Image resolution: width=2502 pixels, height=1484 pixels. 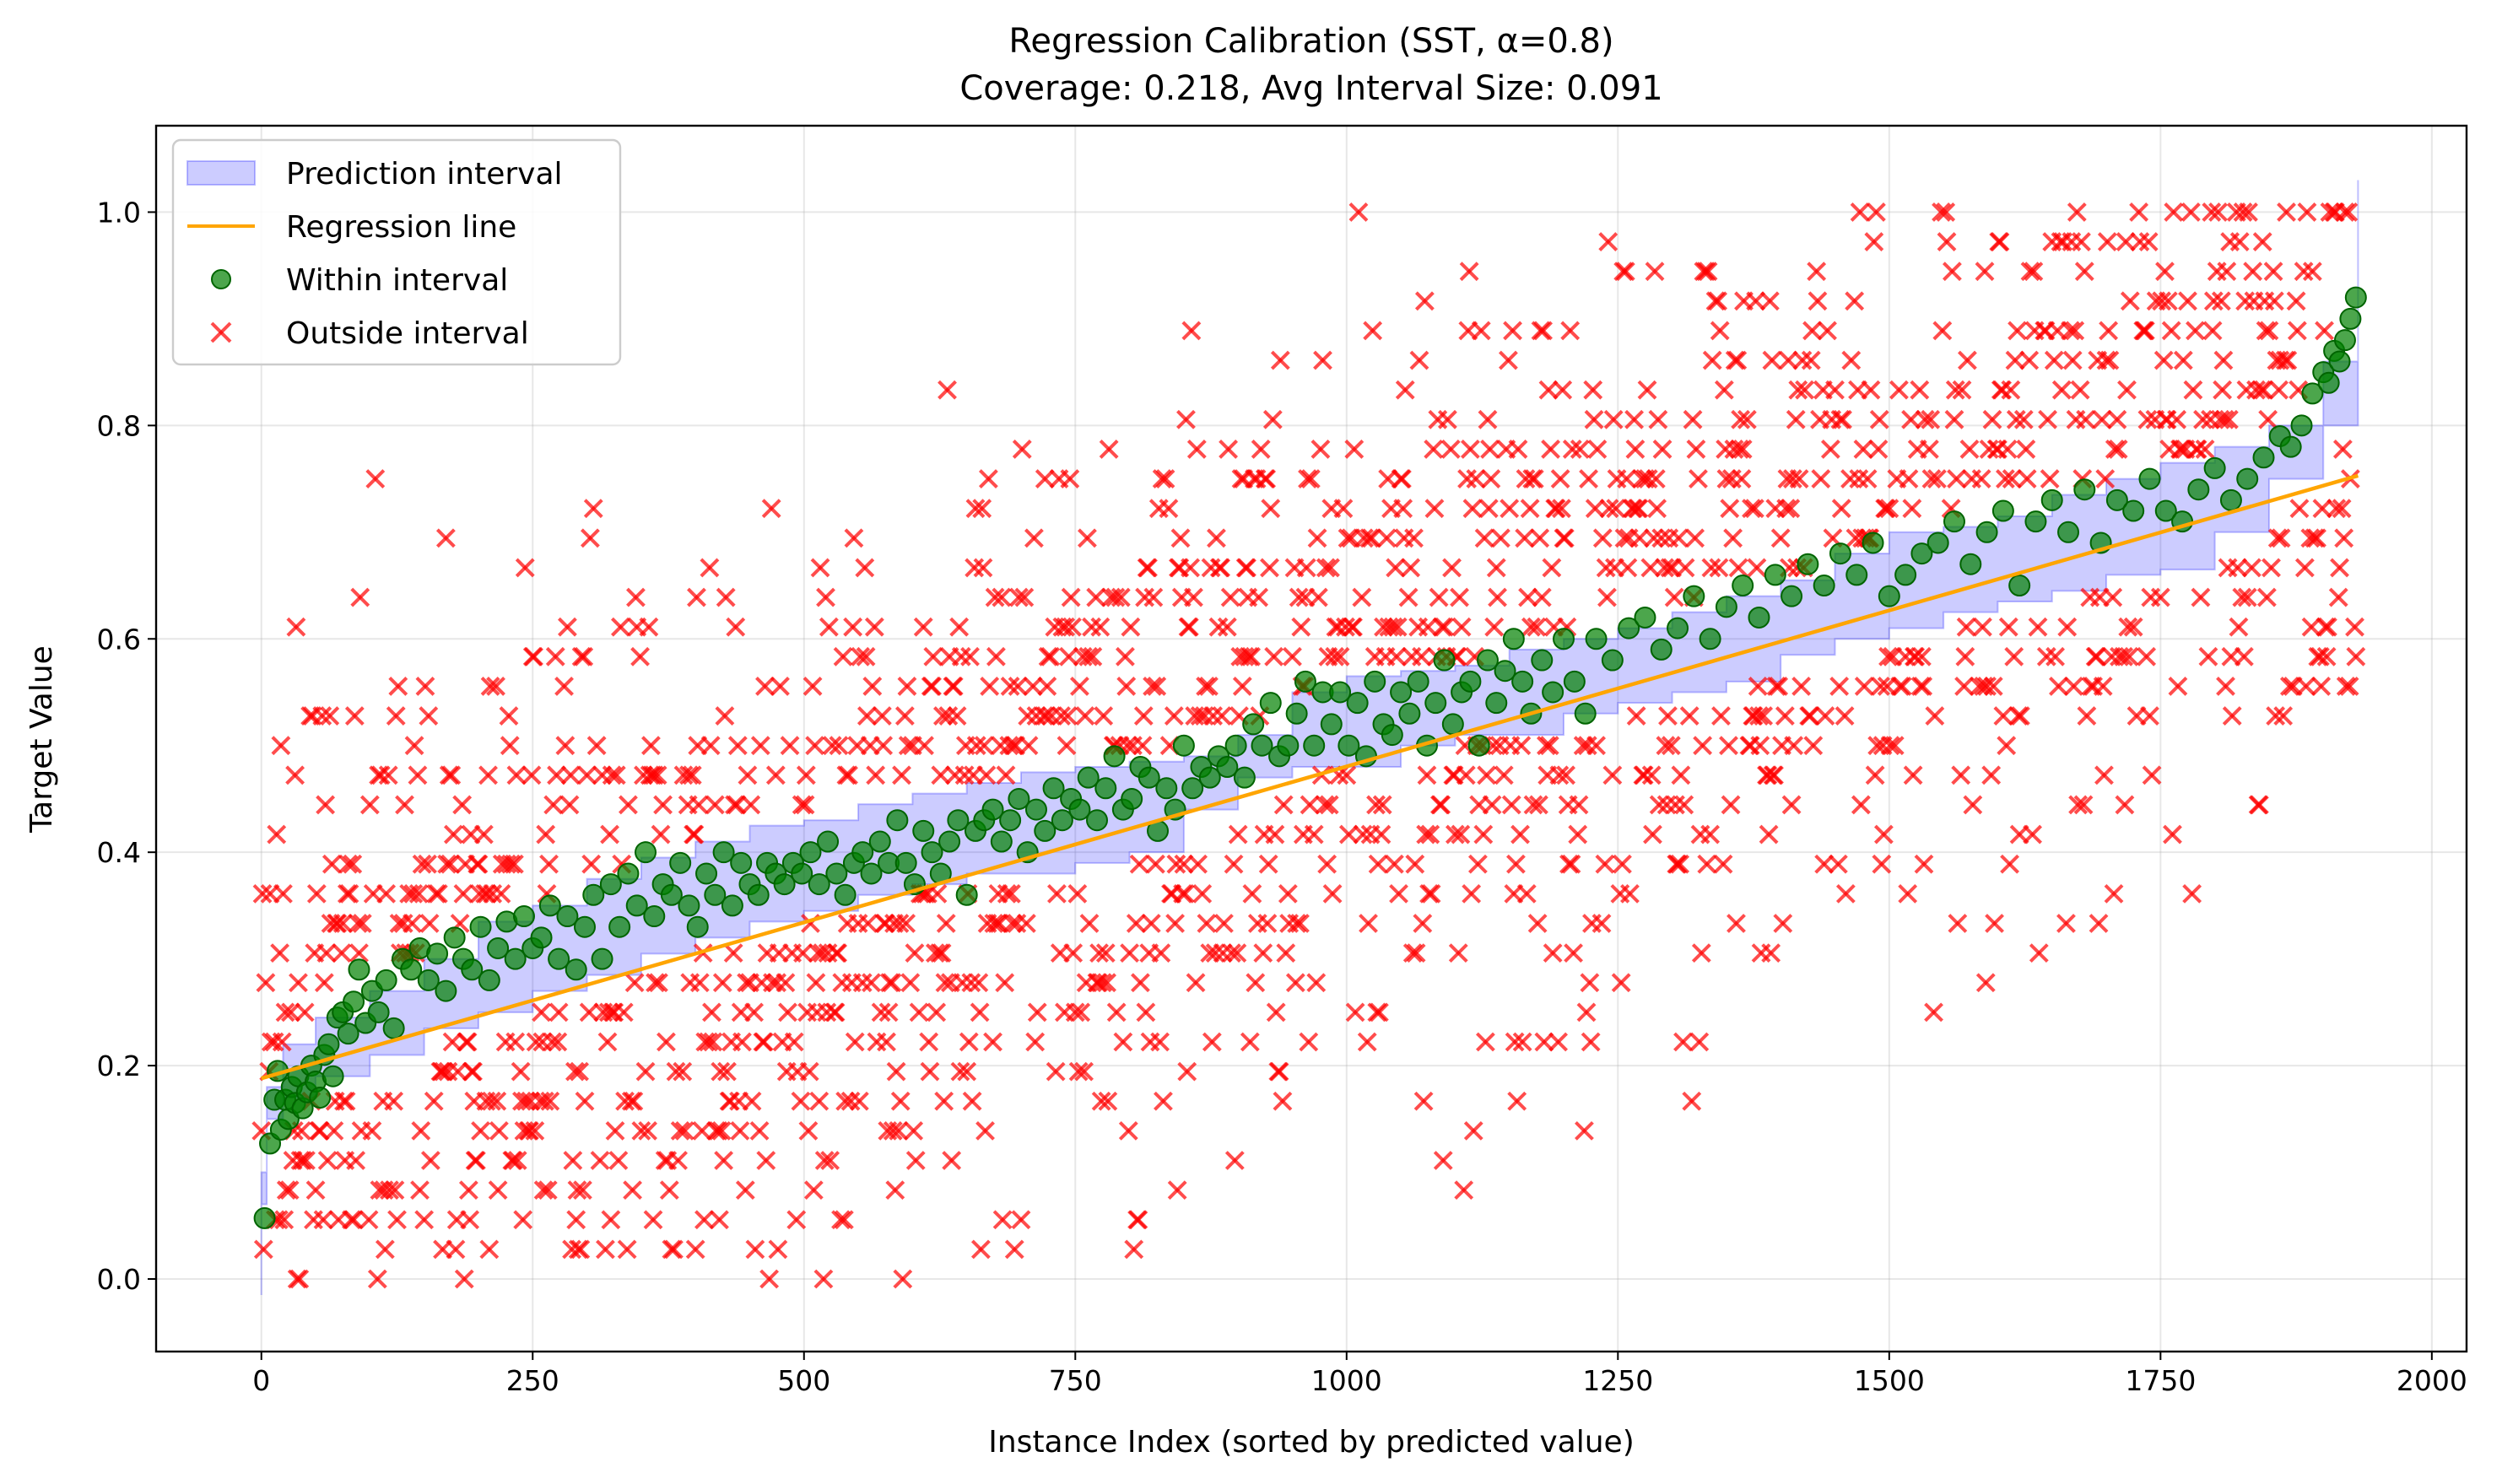 I want to click on x-tick-label: 1000, so click(x=1347, y=1380).